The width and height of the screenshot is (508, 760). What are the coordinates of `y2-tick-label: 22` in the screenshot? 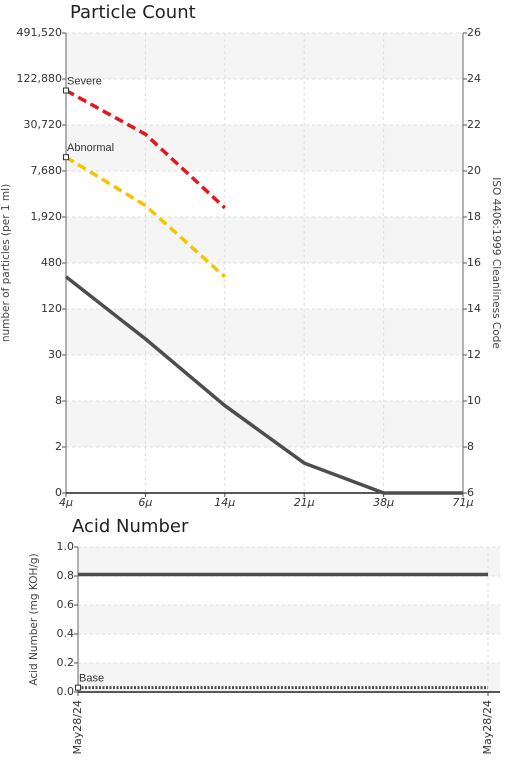 It's located at (474, 124).